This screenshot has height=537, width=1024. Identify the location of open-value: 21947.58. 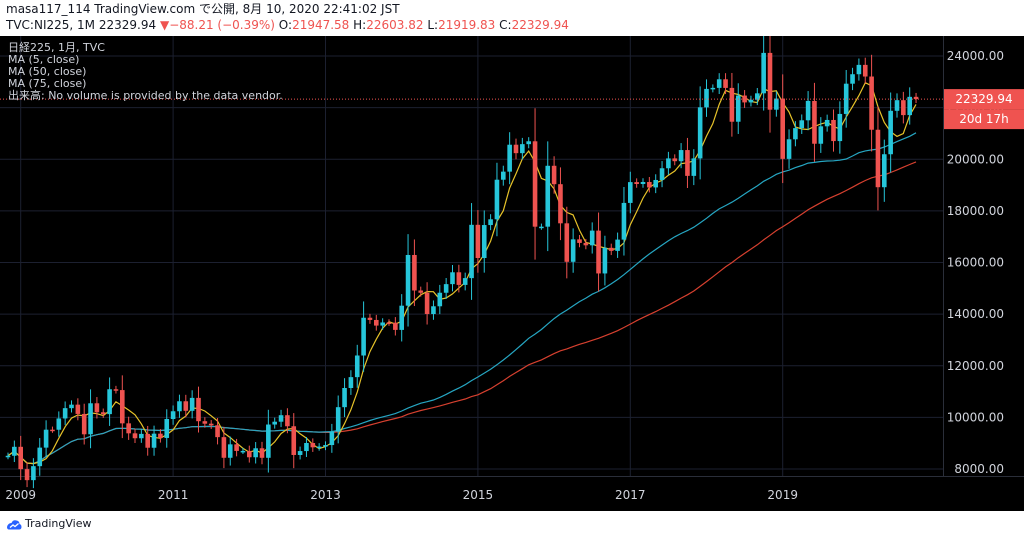
(321, 25).